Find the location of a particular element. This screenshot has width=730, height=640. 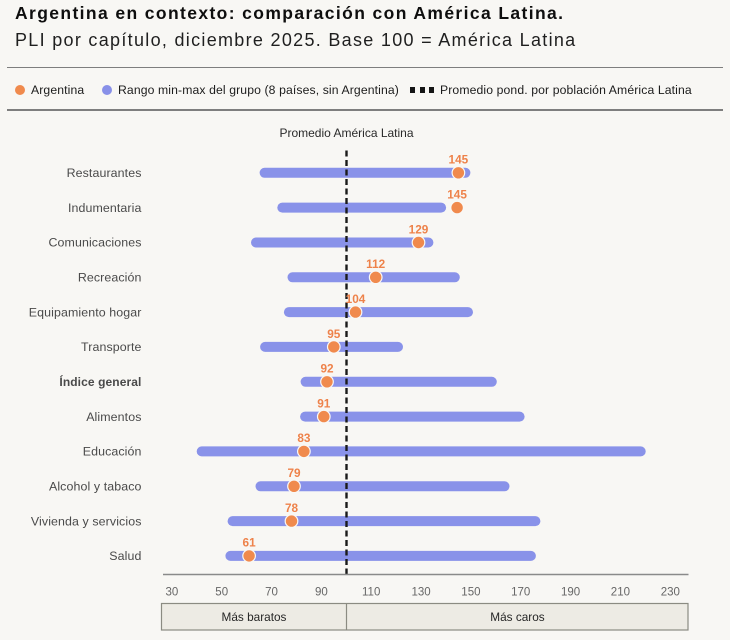

svg-text: 230 is located at coordinates (670, 593).